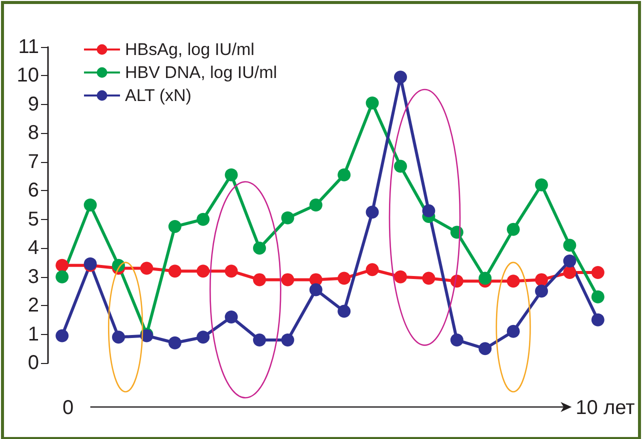  I want to click on y-tick-label: 1, so click(33, 334).